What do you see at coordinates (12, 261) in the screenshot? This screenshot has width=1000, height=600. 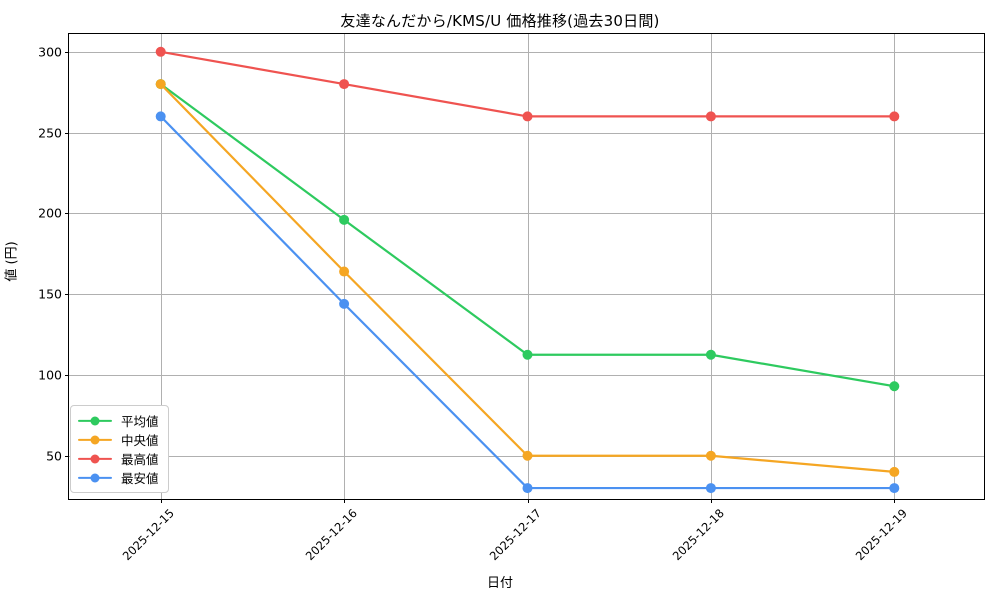 I see `y-axis-label: 値 (円)` at bounding box center [12, 261].